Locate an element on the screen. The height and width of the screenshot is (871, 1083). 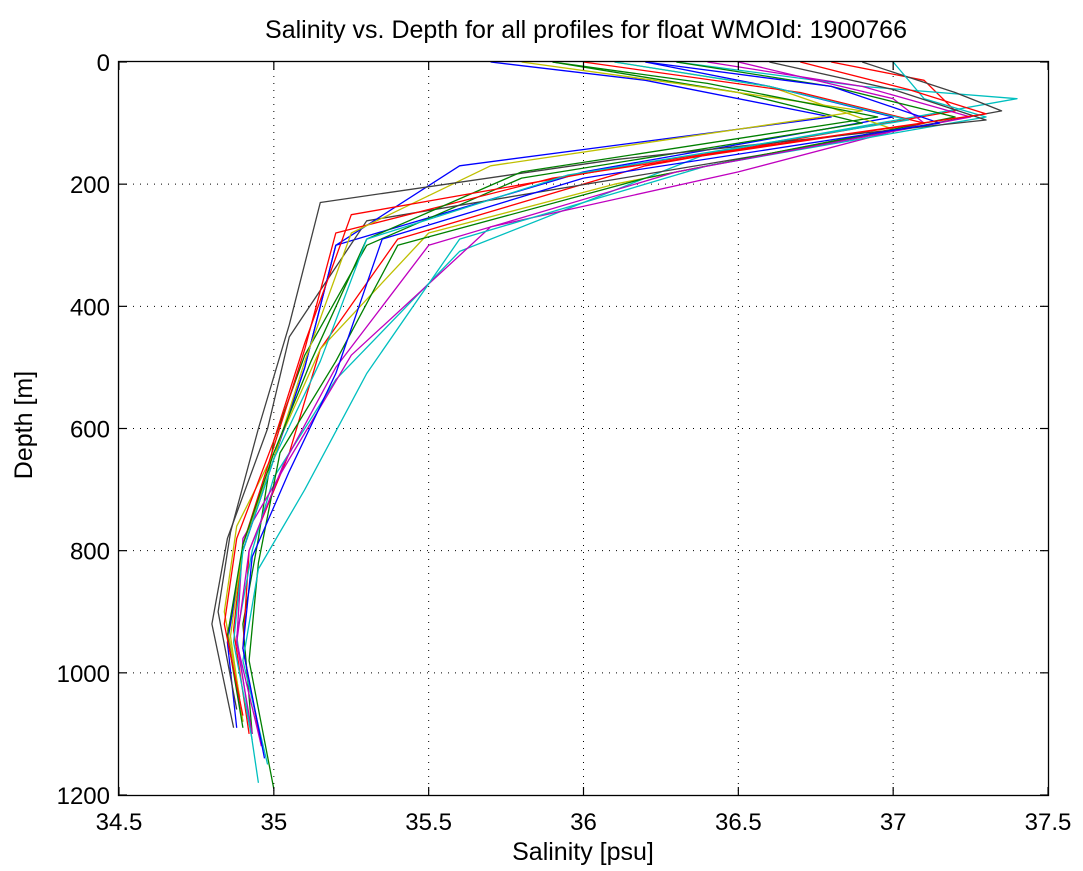
x-tick-label: 36 is located at coordinates (583, 822).